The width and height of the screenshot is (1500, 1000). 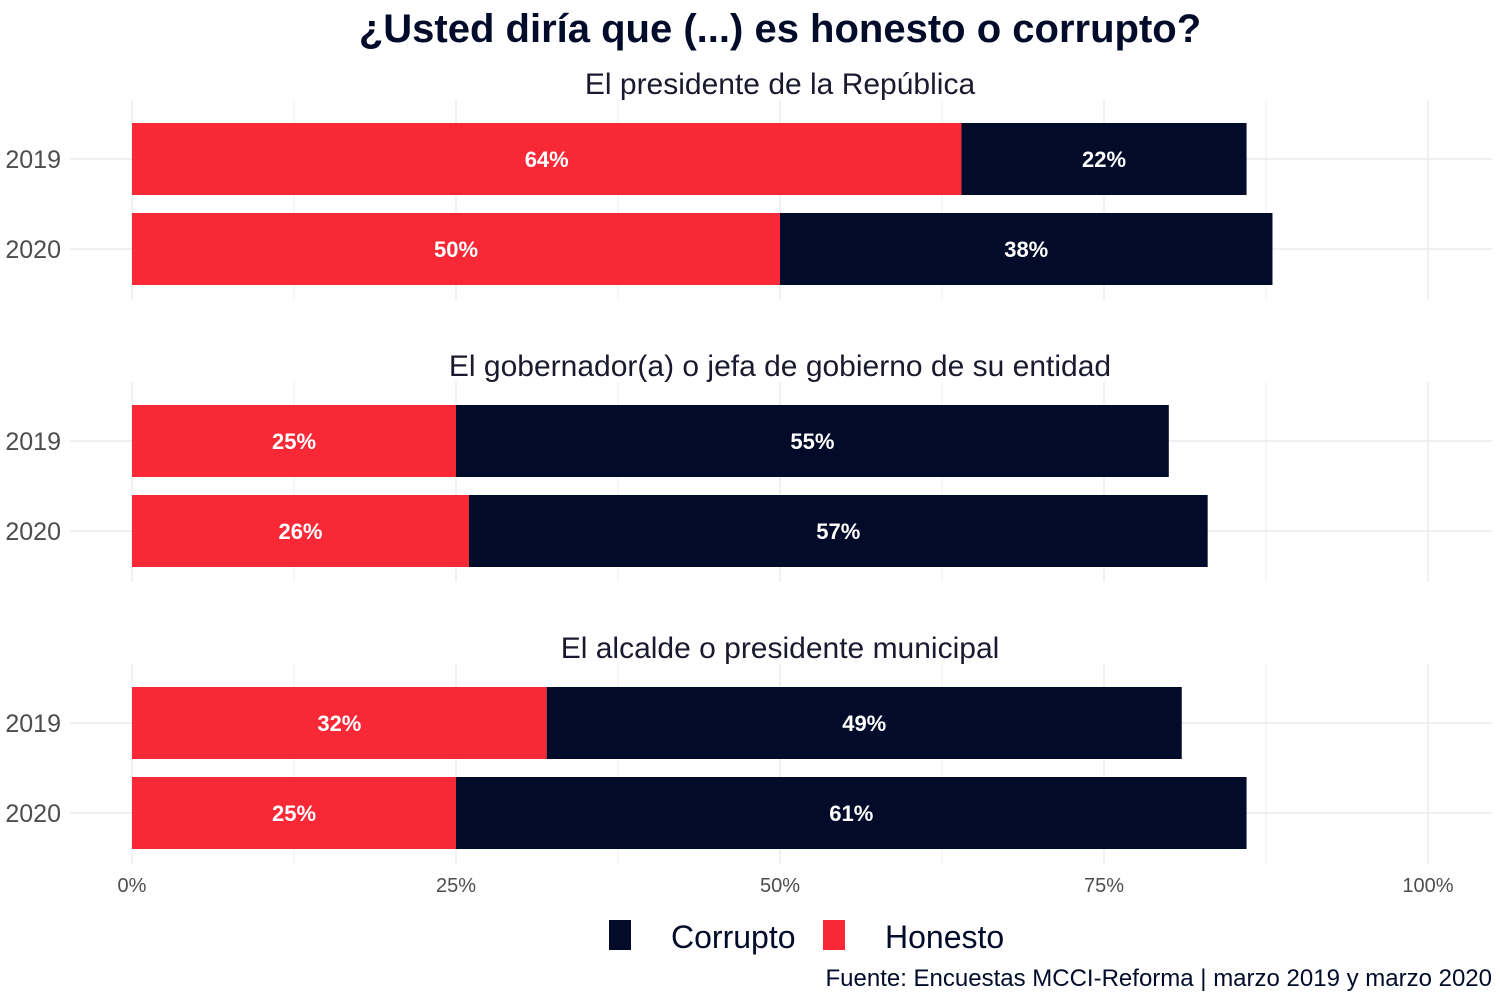 I want to click on legend-swatch-honesto, so click(x=834, y=935).